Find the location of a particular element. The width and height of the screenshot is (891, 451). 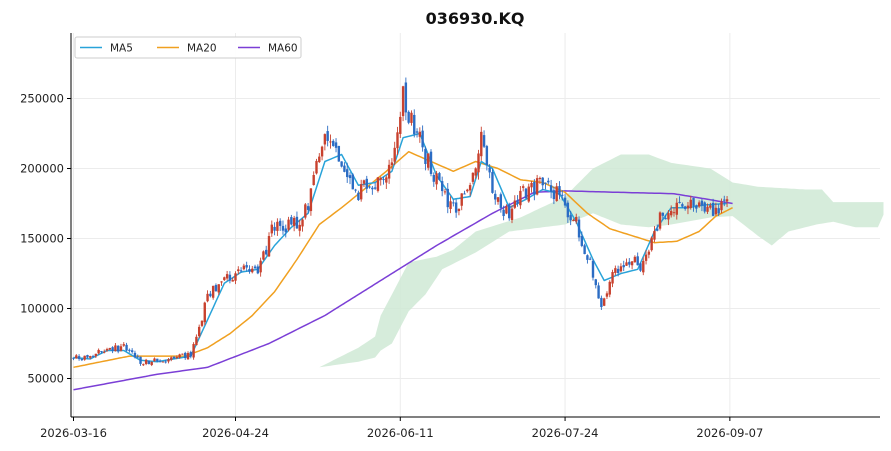

x-tick-label: 2026-06-11 is located at coordinates (400, 433).